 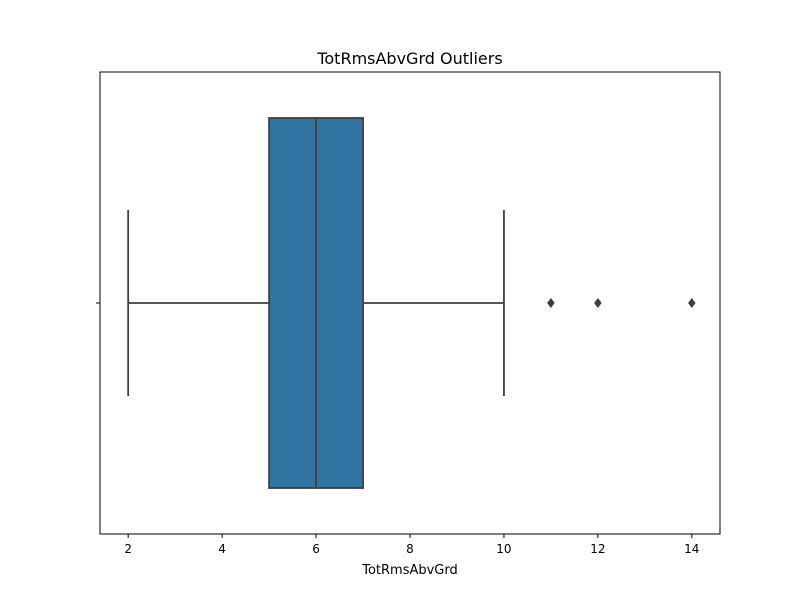 I want to click on x-axis-ticks: 2 4 6 8 10 12 14, so click(x=411, y=545).